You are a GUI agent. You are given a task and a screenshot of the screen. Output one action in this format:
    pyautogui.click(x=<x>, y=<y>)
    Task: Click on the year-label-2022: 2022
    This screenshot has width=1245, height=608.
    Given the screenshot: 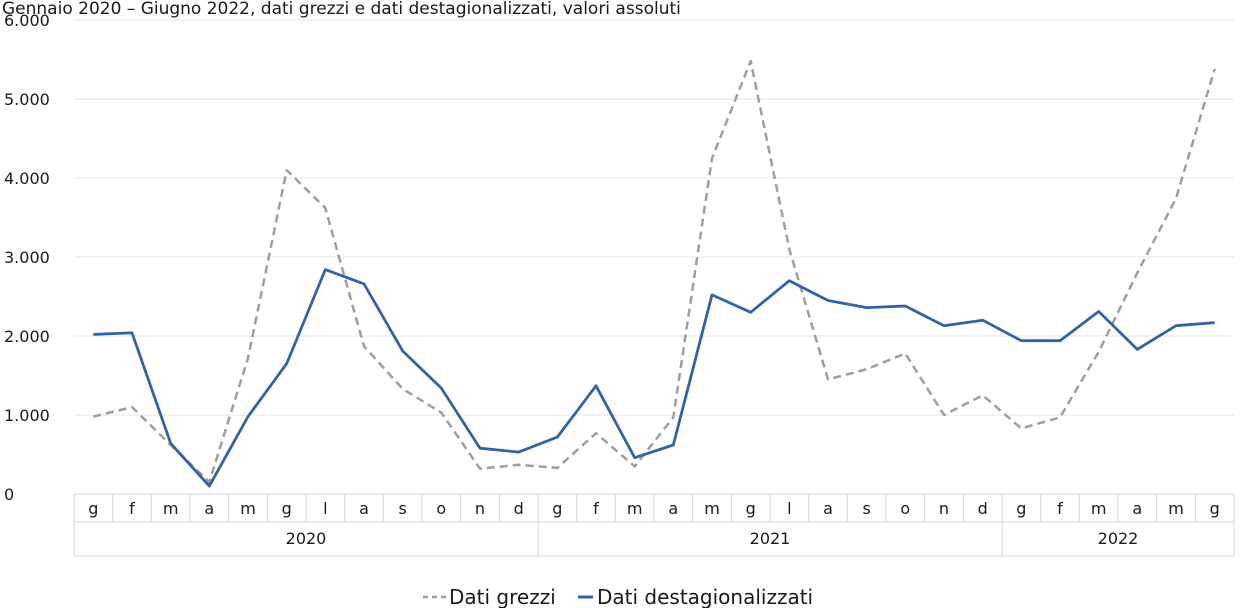 What is the action you would take?
    pyautogui.click(x=1118, y=538)
    